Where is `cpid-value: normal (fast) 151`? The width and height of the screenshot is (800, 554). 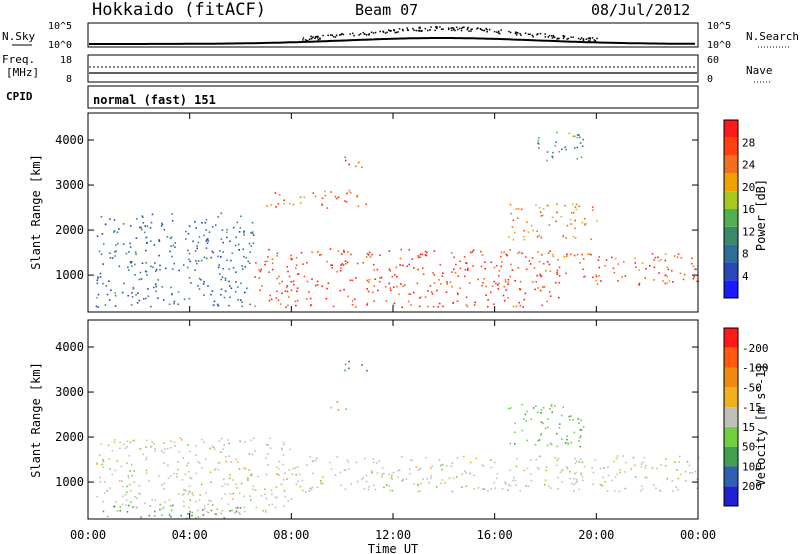
cpid-value: normal (fast) 151 is located at coordinates (154, 100).